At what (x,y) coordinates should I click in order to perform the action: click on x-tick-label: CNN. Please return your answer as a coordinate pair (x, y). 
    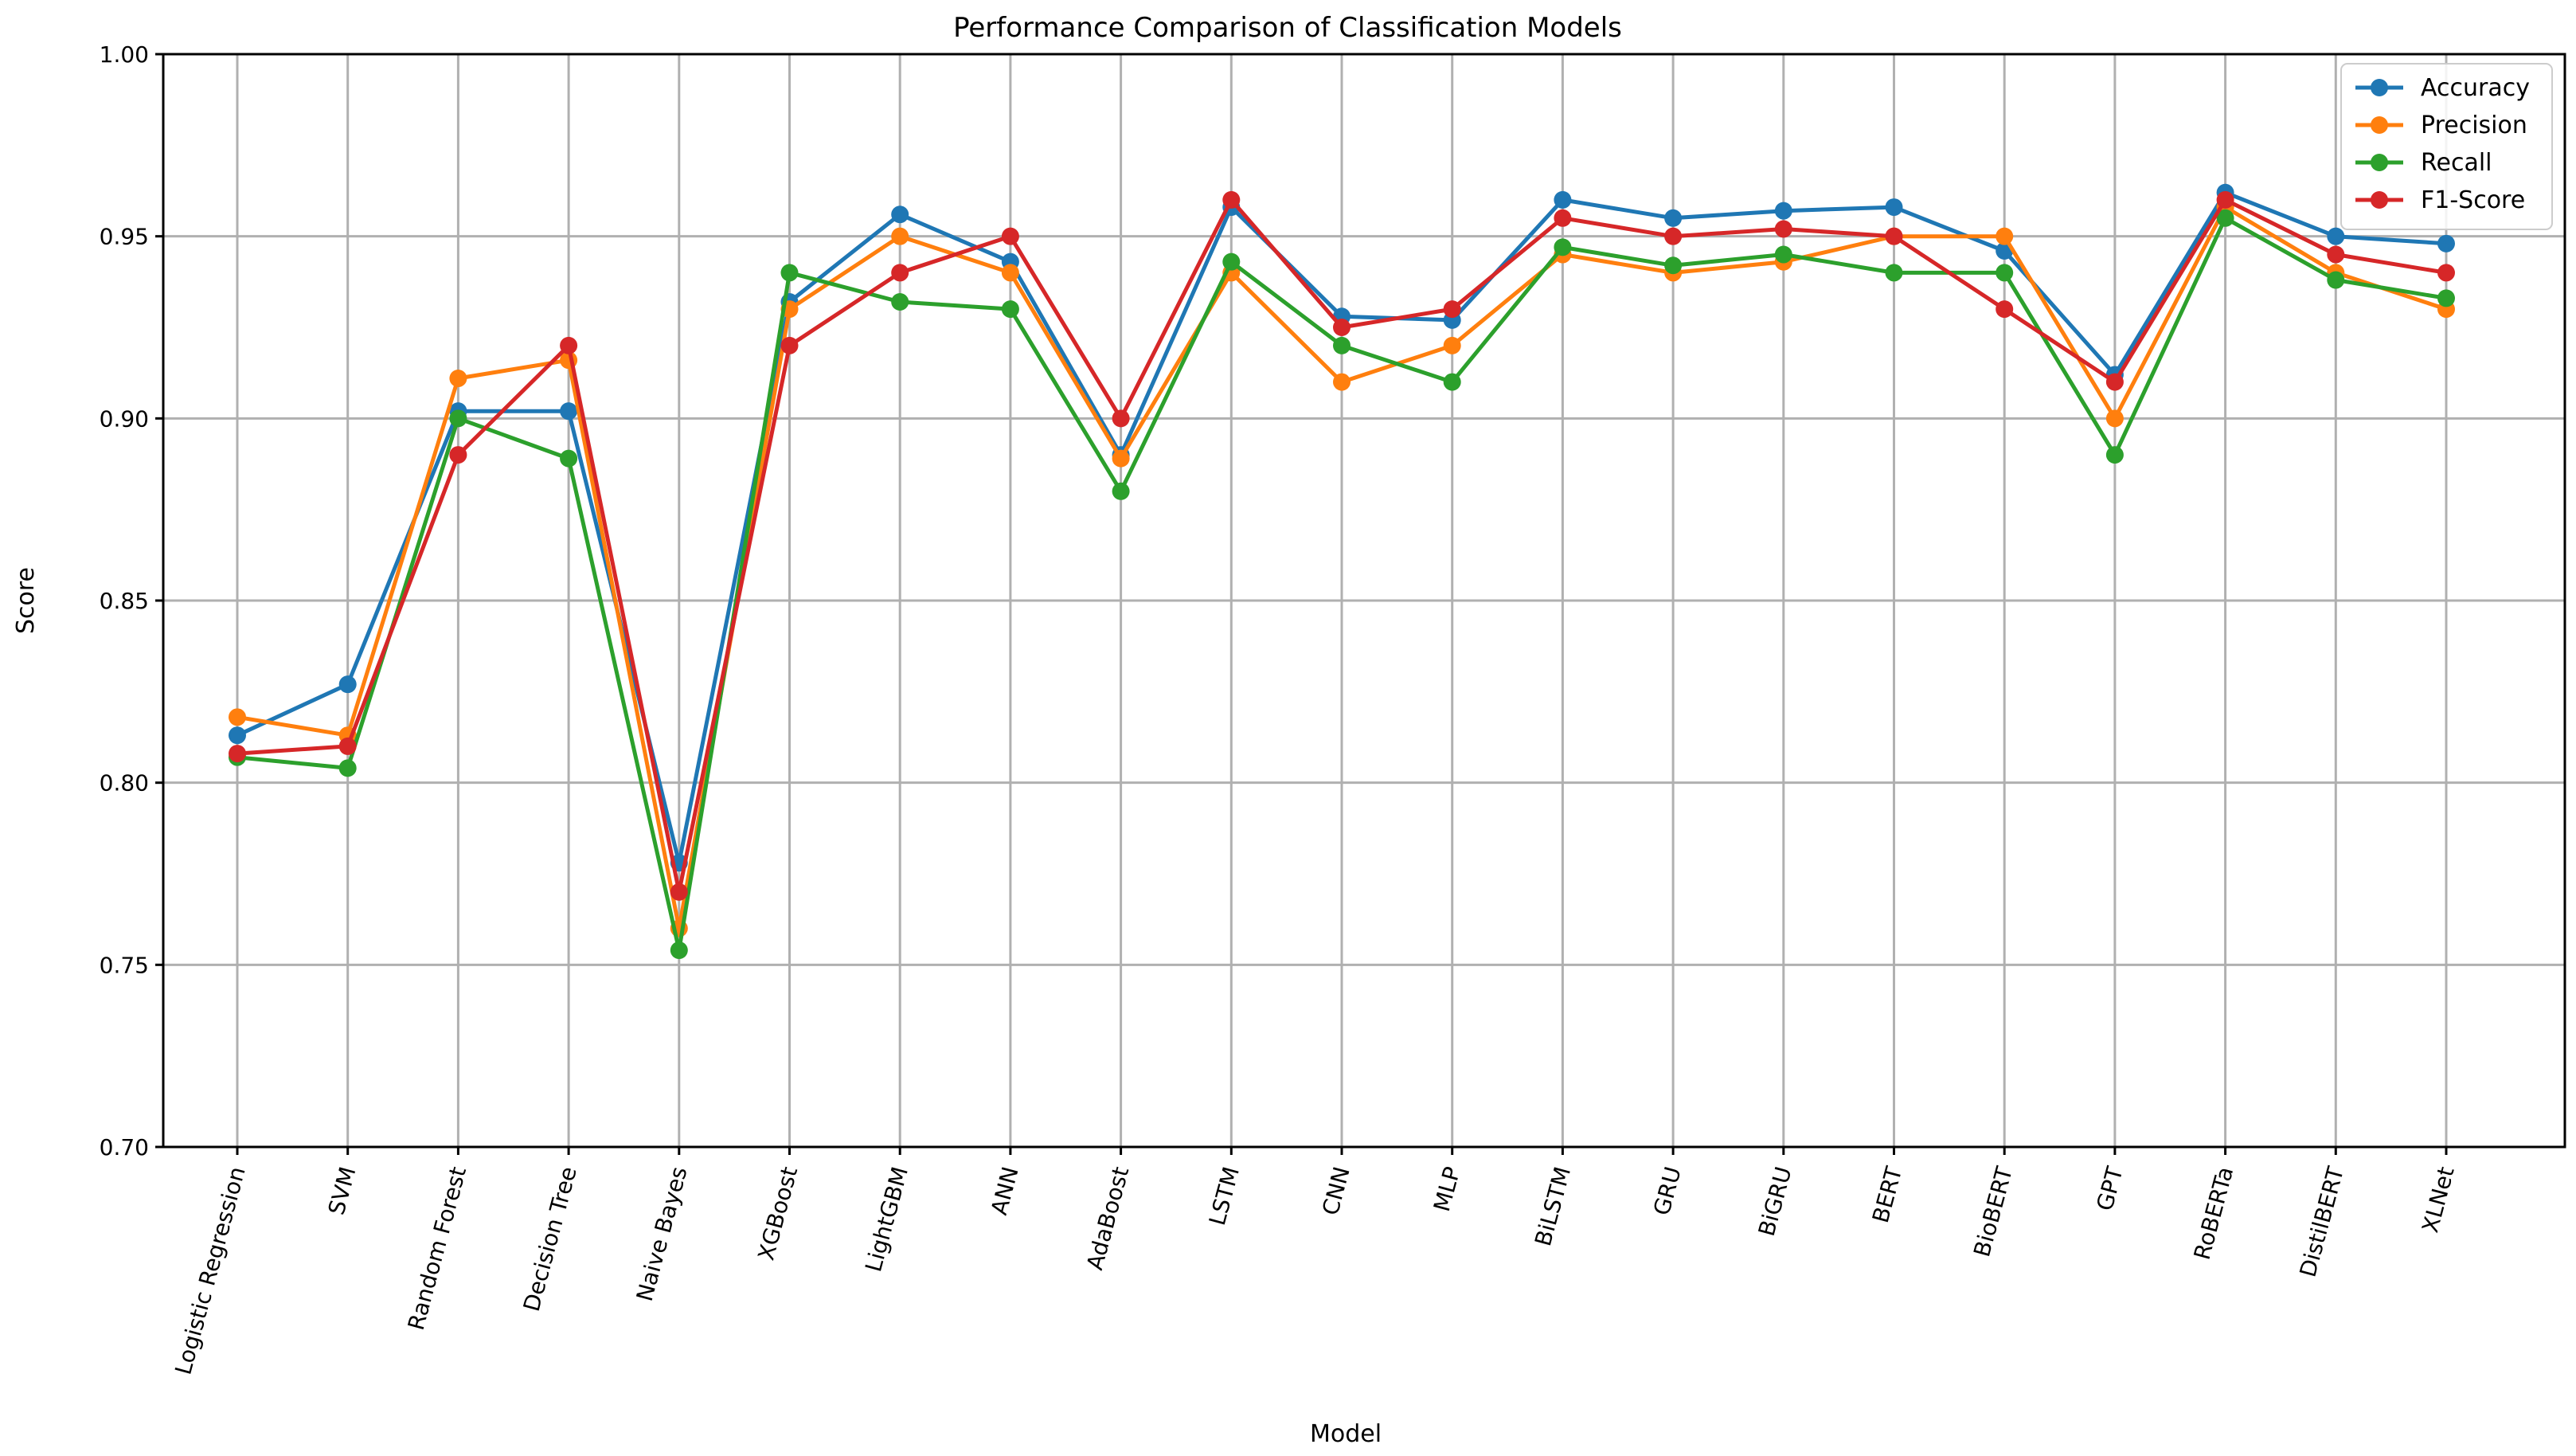
    Looking at the image, I should click on (1336, 1191).